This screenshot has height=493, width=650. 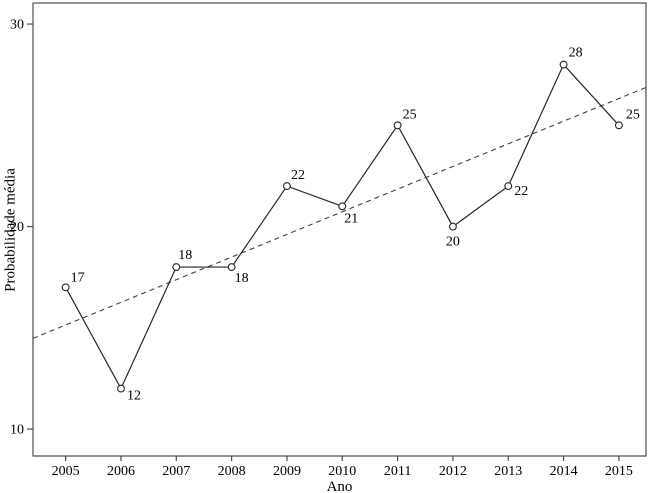 What do you see at coordinates (619, 471) in the screenshot?
I see `x-axis-tick-label: 2015` at bounding box center [619, 471].